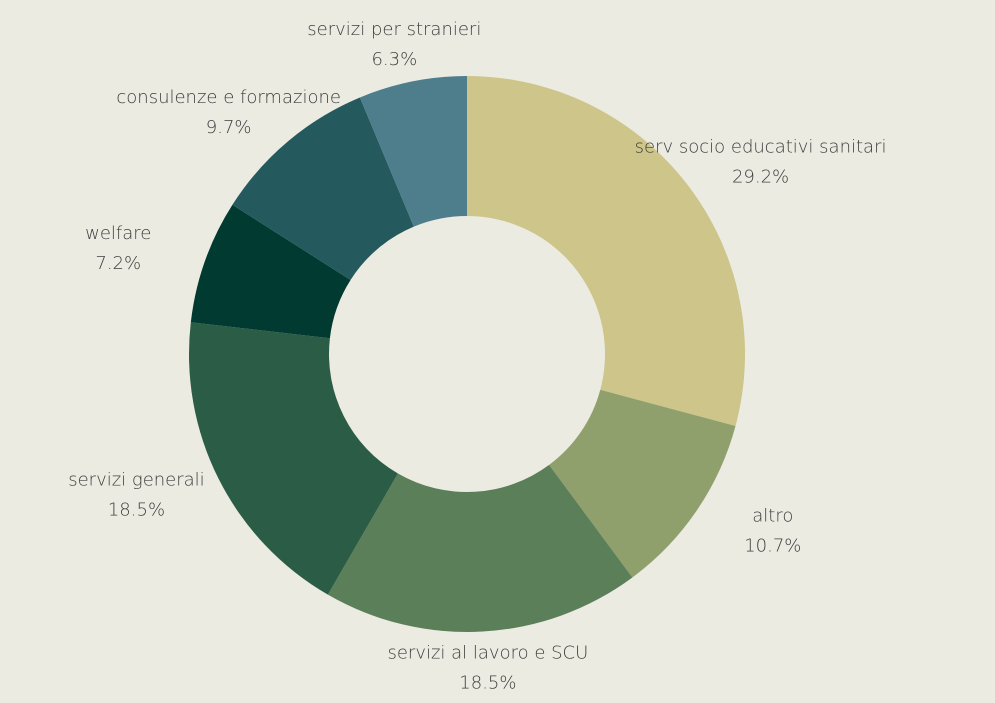 The width and height of the screenshot is (995, 703). Describe the element at coordinates (394, 29) in the screenshot. I see `slice-label: servizi per stranieri` at that location.